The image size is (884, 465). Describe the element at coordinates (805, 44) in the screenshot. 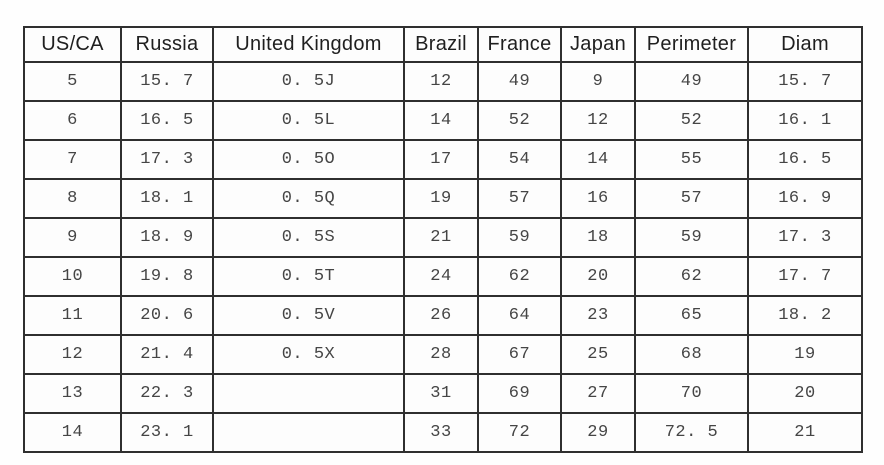

I see `column-header-diam: Diam` at that location.